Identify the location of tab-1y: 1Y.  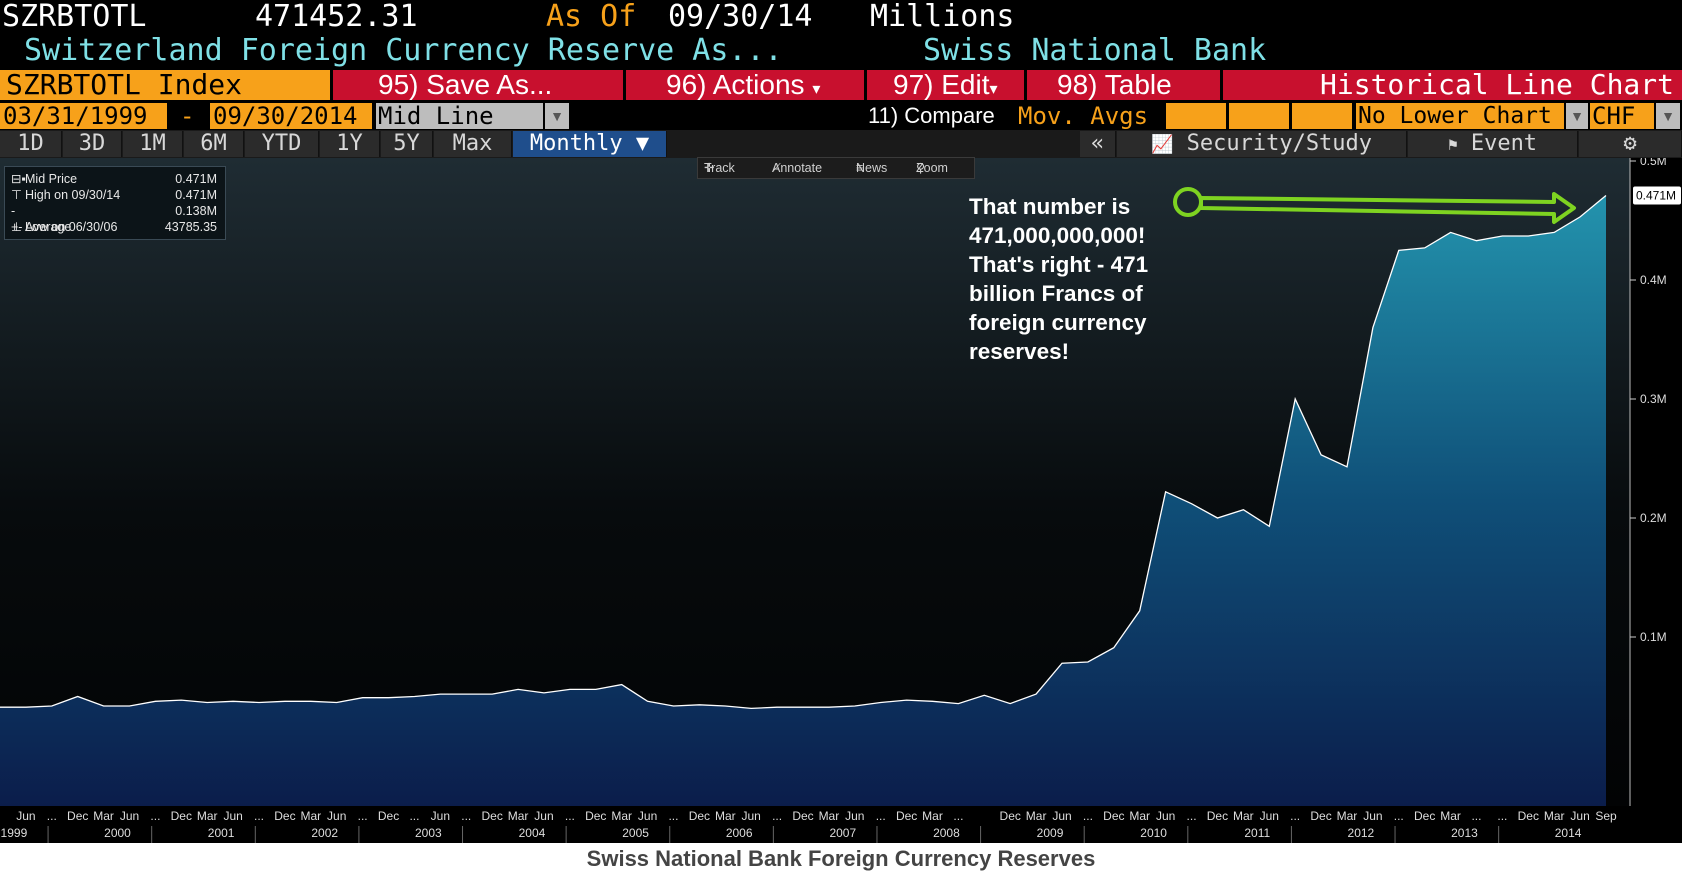
(350, 144).